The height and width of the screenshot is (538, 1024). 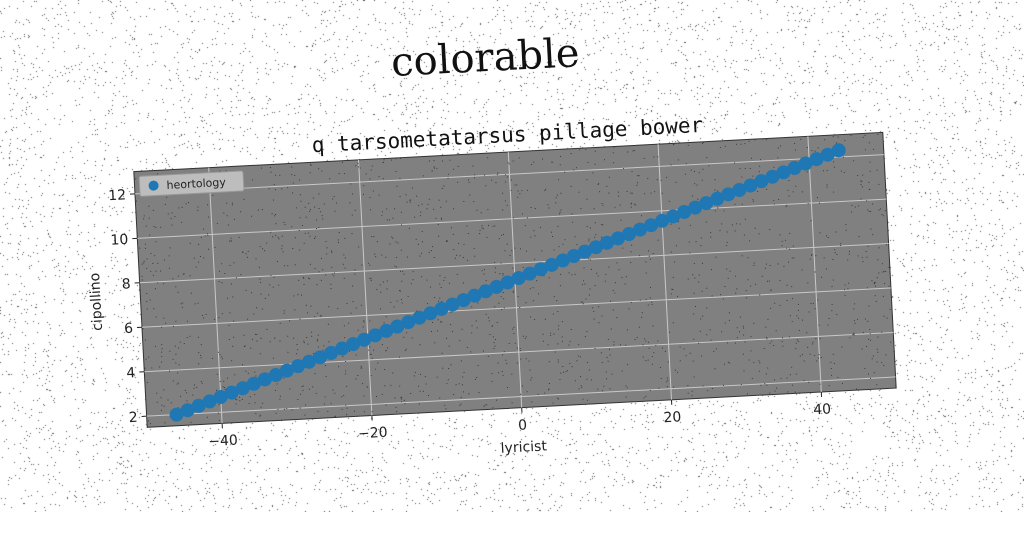 I want to click on y-tick-label: 4, so click(x=131, y=373).